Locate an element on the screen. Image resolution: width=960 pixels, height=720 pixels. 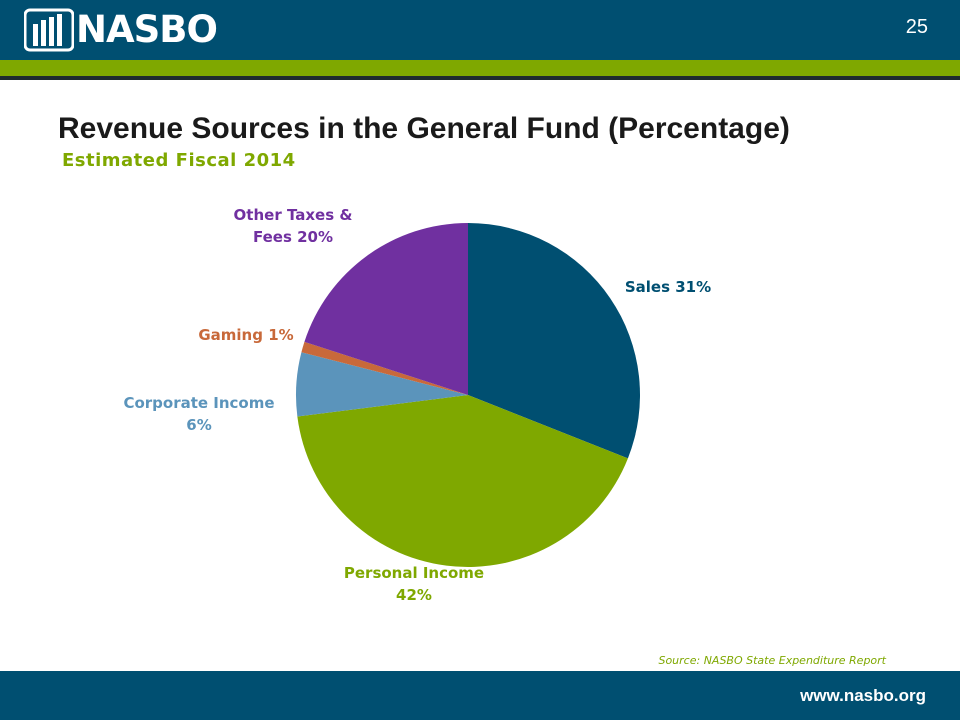
header-divider is located at coordinates (480, 78).